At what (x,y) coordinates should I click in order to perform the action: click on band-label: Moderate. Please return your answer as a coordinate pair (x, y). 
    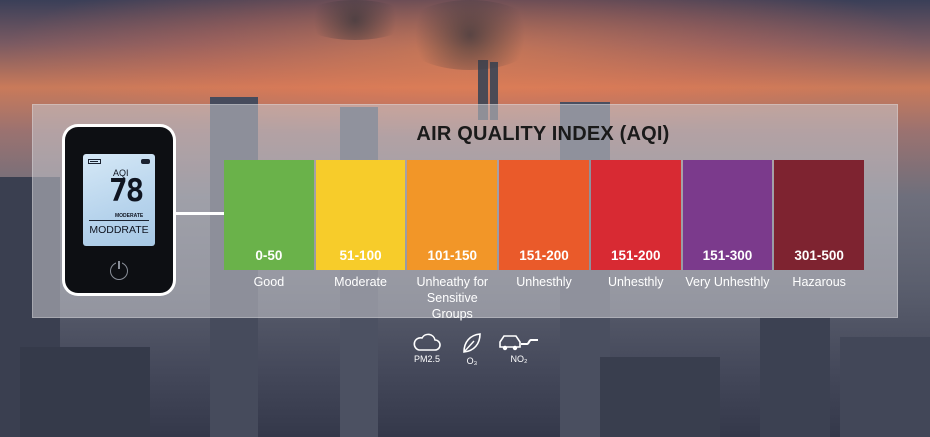
    Looking at the image, I should click on (360, 282).